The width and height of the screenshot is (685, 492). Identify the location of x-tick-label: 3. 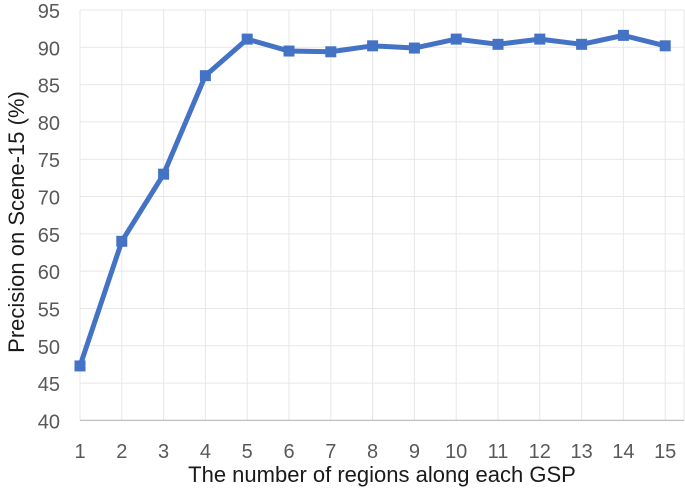
(163, 452).